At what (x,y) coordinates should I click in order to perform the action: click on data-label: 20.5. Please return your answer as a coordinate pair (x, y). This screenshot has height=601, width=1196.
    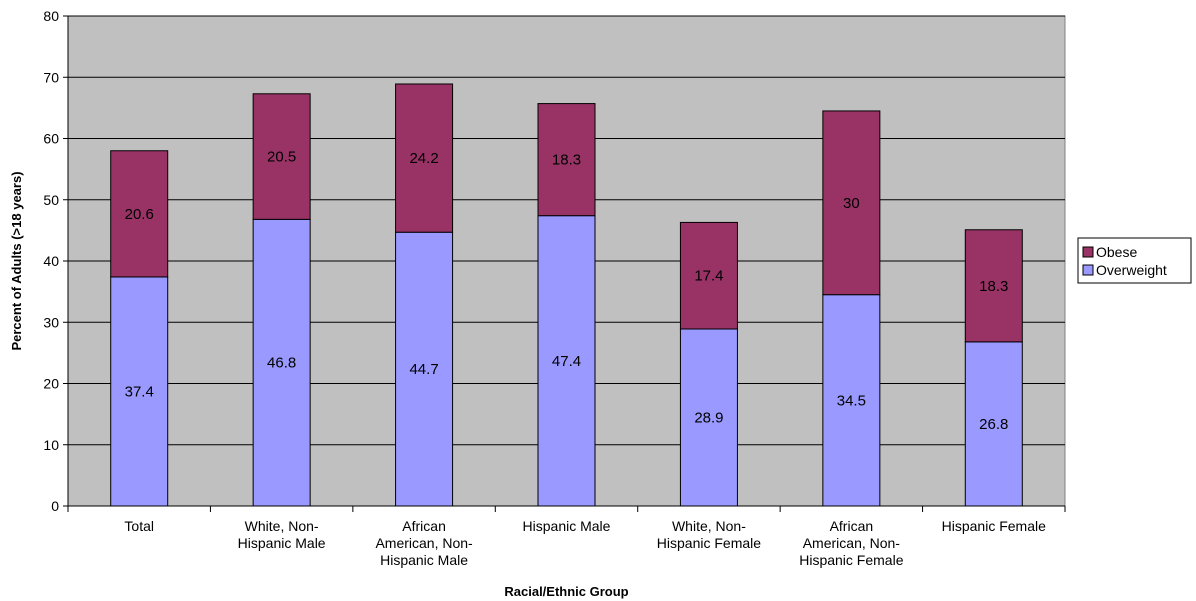
    Looking at the image, I should click on (281, 157).